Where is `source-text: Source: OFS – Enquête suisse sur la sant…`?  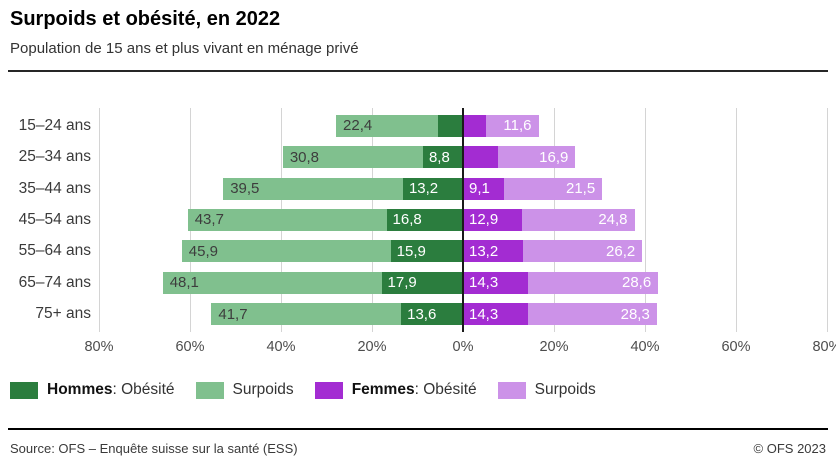
source-text: Source: OFS – Enquête suisse sur la sant… is located at coordinates (154, 448).